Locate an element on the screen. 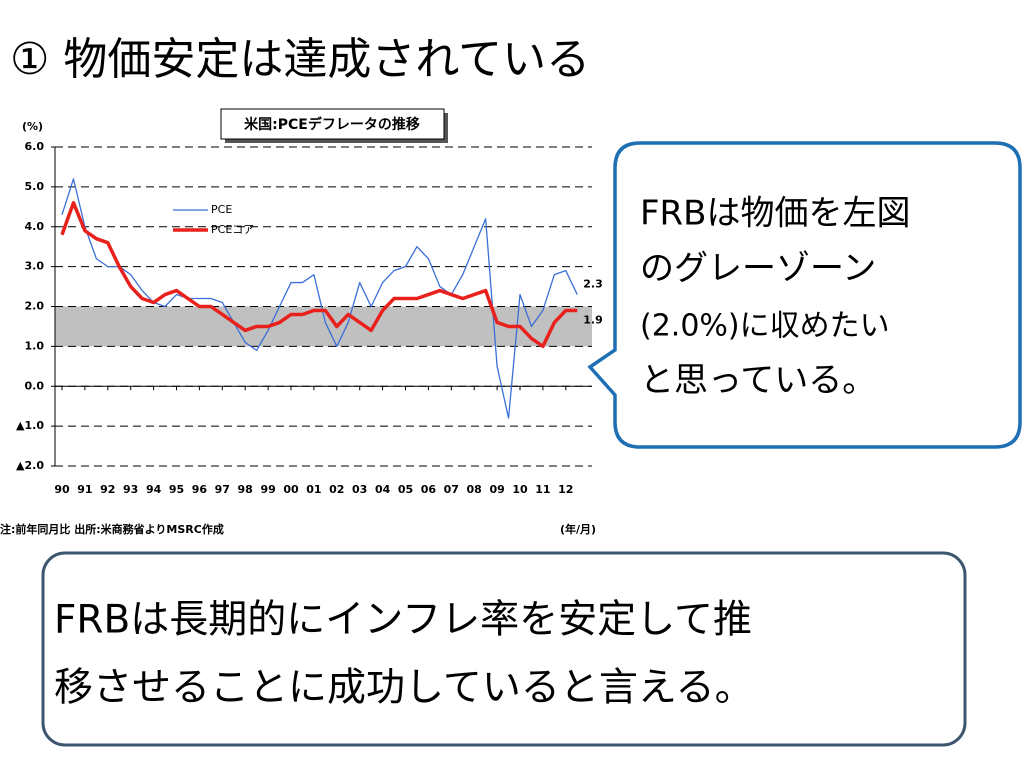 The image size is (1024, 768). x-tick-label: 04 is located at coordinates (383, 489).